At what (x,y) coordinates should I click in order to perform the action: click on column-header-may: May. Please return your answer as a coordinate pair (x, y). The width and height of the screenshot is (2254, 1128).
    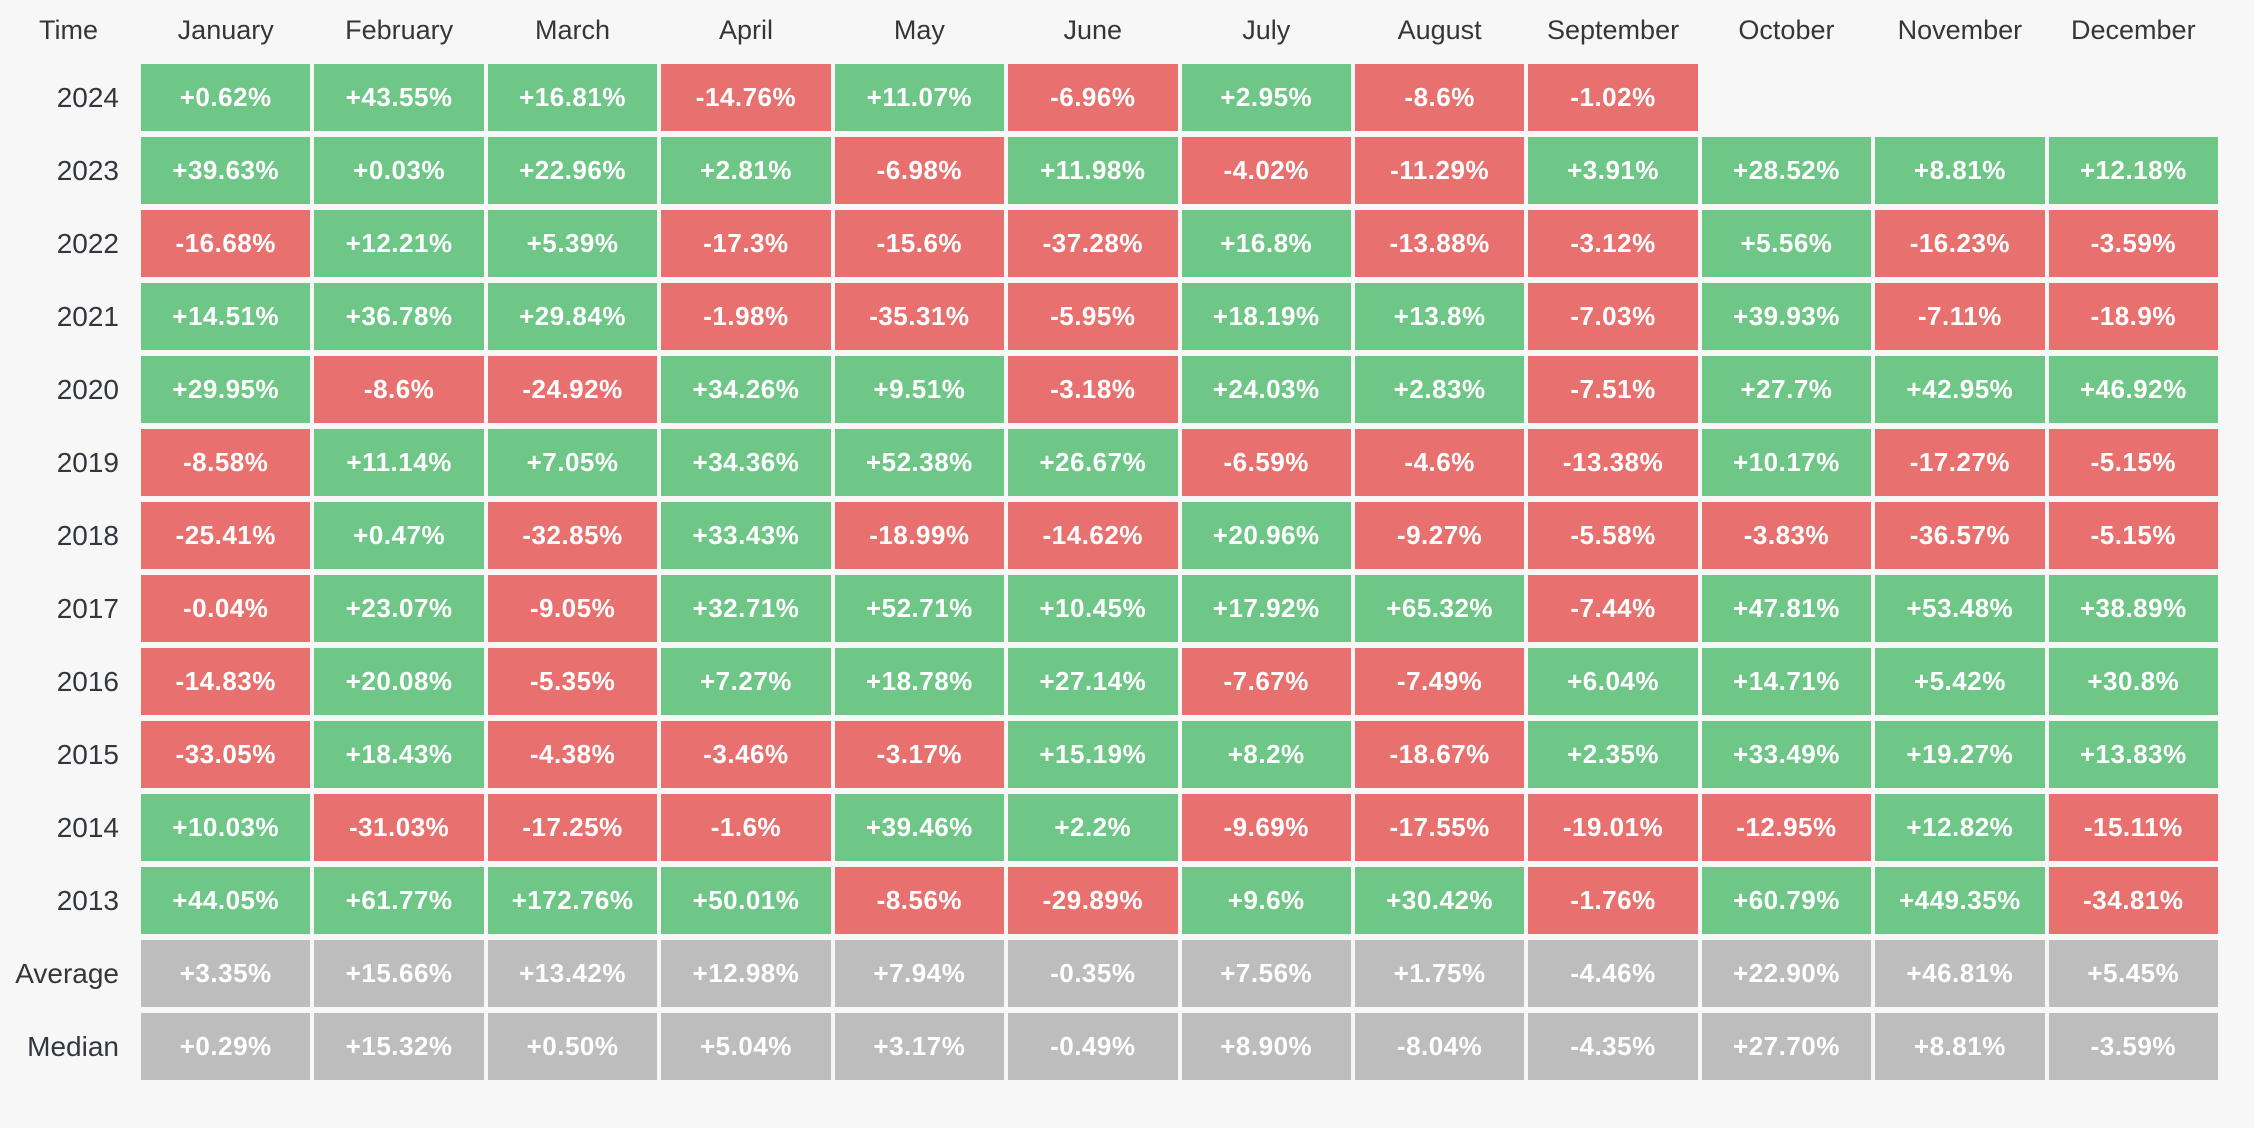
    Looking at the image, I should click on (919, 29).